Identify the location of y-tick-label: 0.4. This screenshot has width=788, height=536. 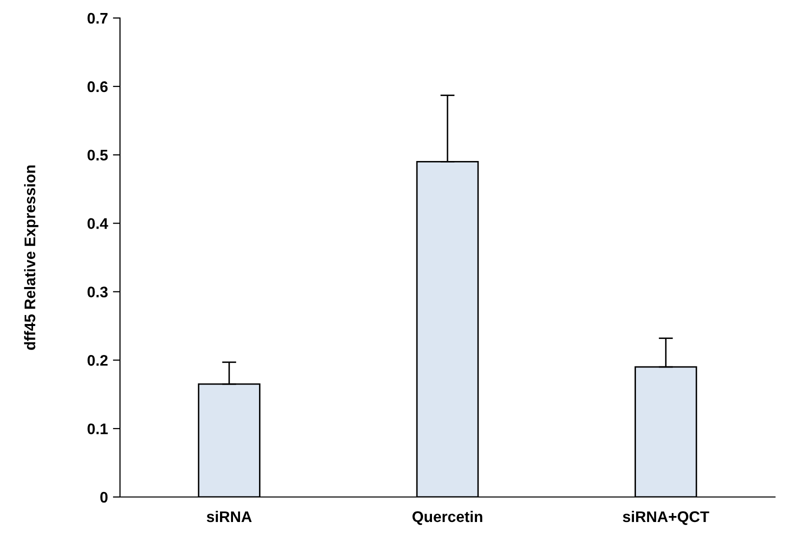
(98, 223).